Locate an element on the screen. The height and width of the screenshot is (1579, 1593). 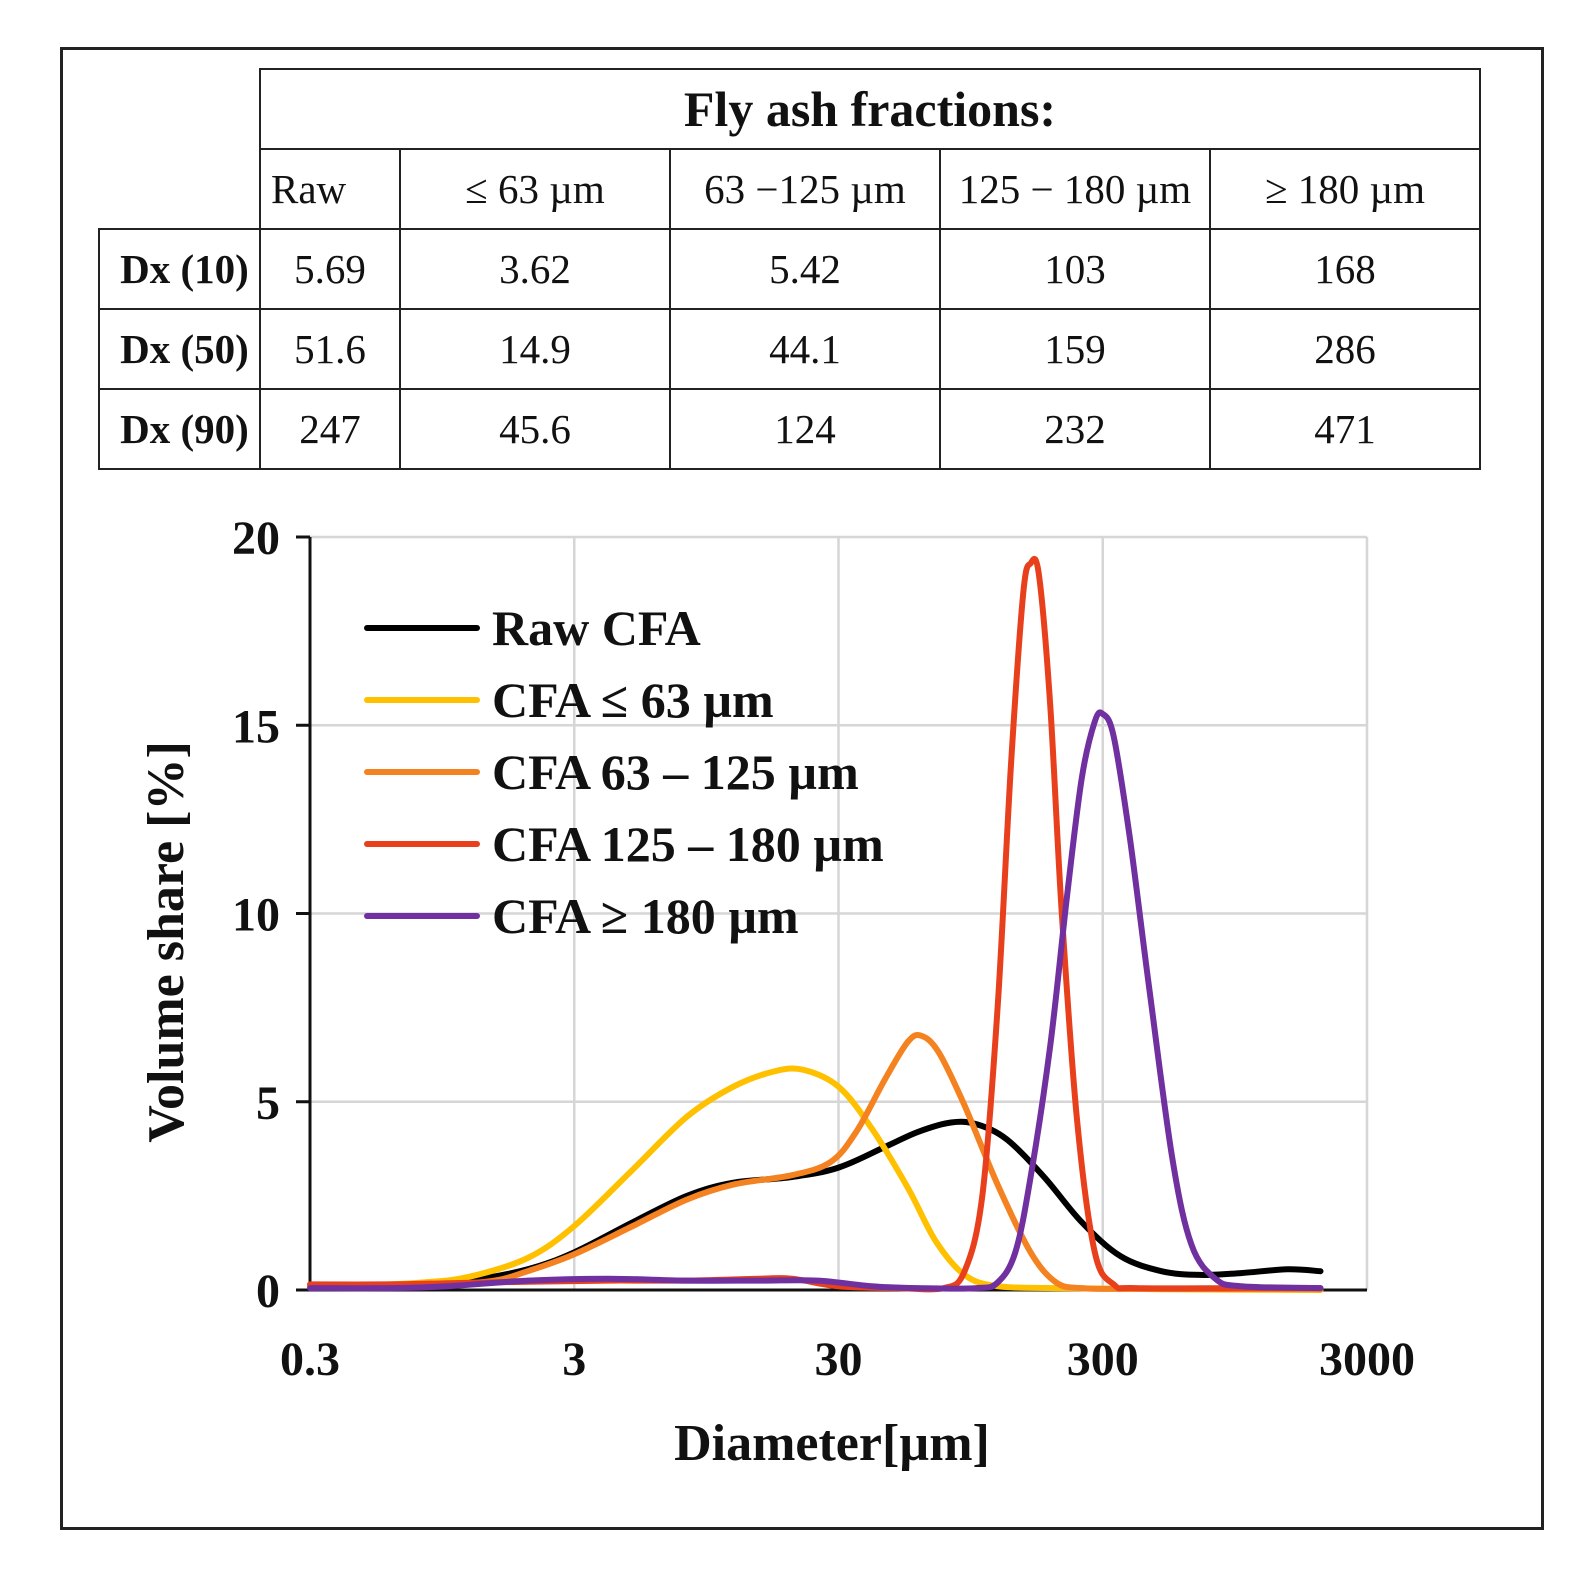
table-cell: 5.42 is located at coordinates (805, 269).